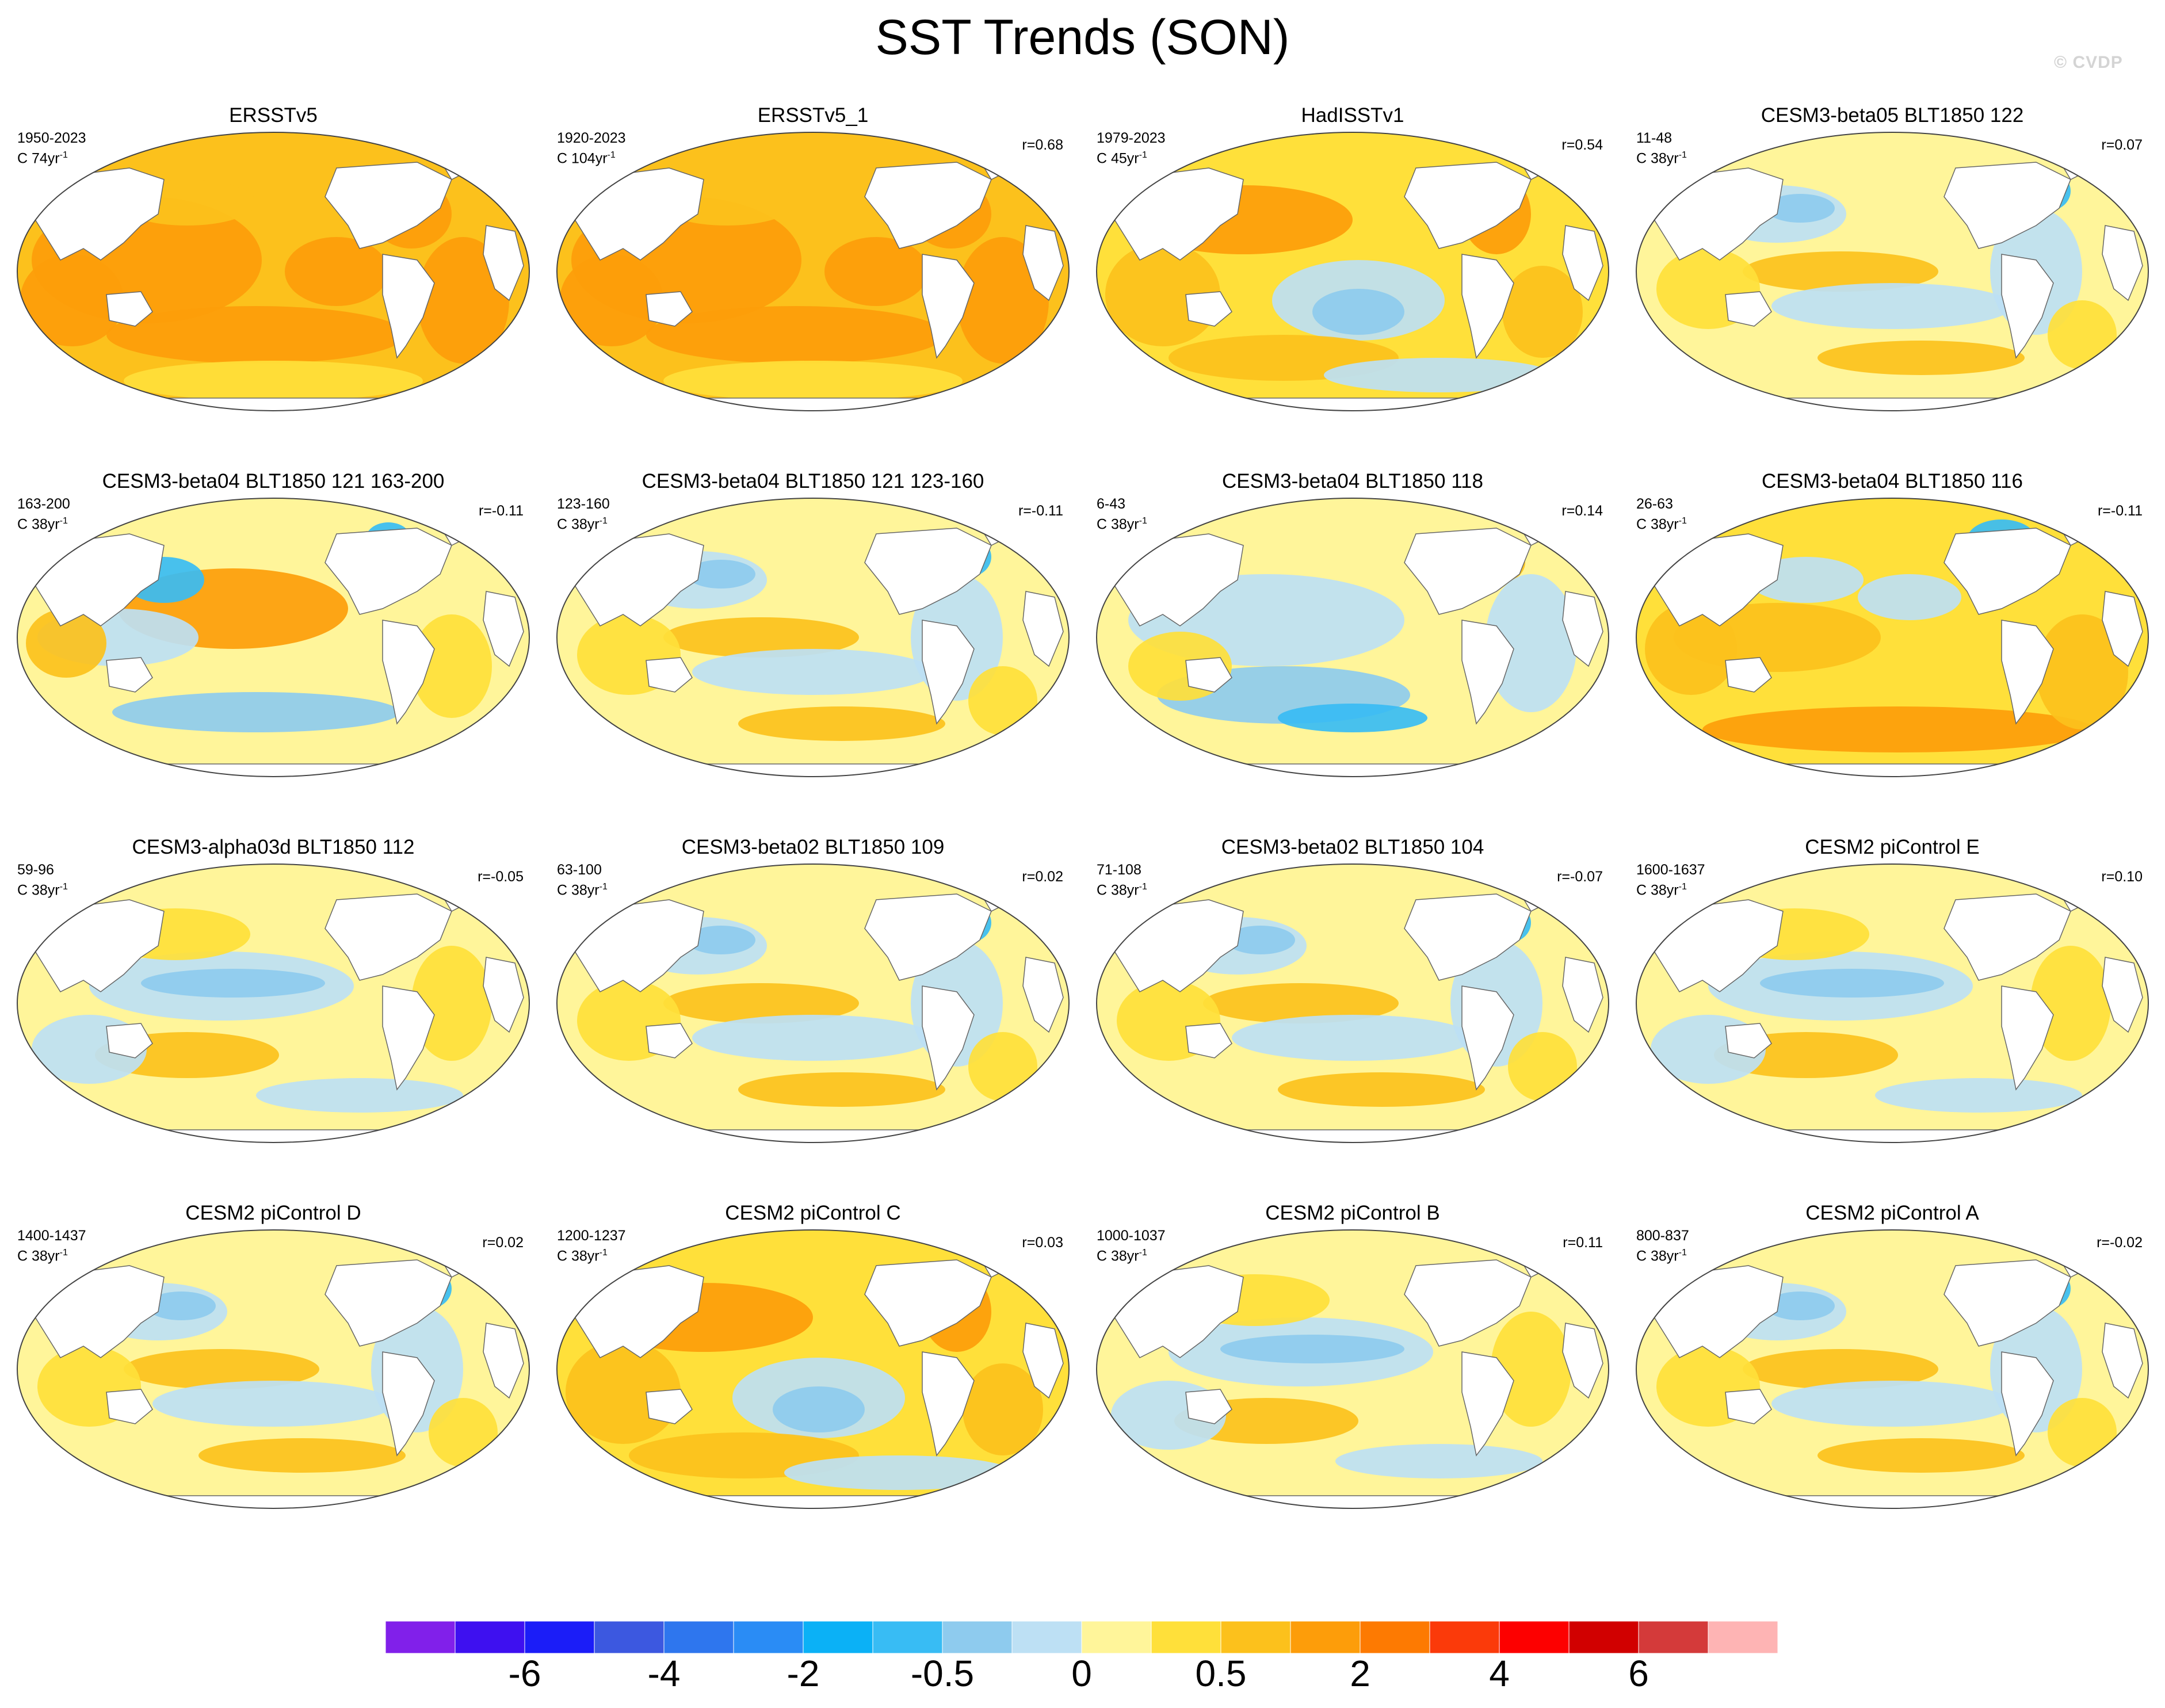  I want to click on panel-title: CESM2 piControl E, so click(1892, 847).